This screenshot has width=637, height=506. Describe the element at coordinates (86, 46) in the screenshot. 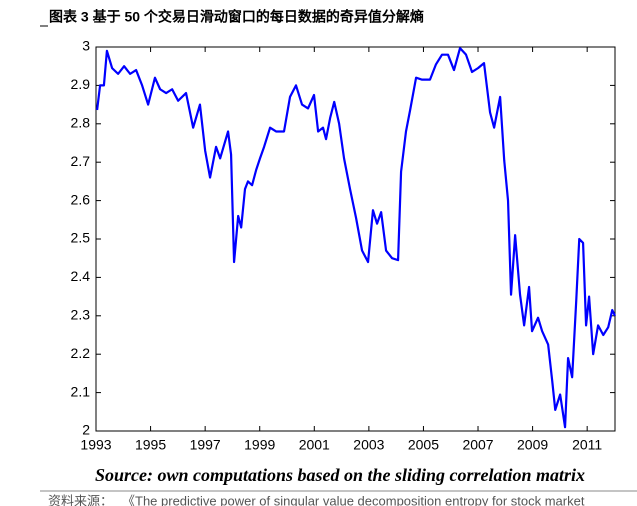

I see `y-tick-label: 3` at that location.